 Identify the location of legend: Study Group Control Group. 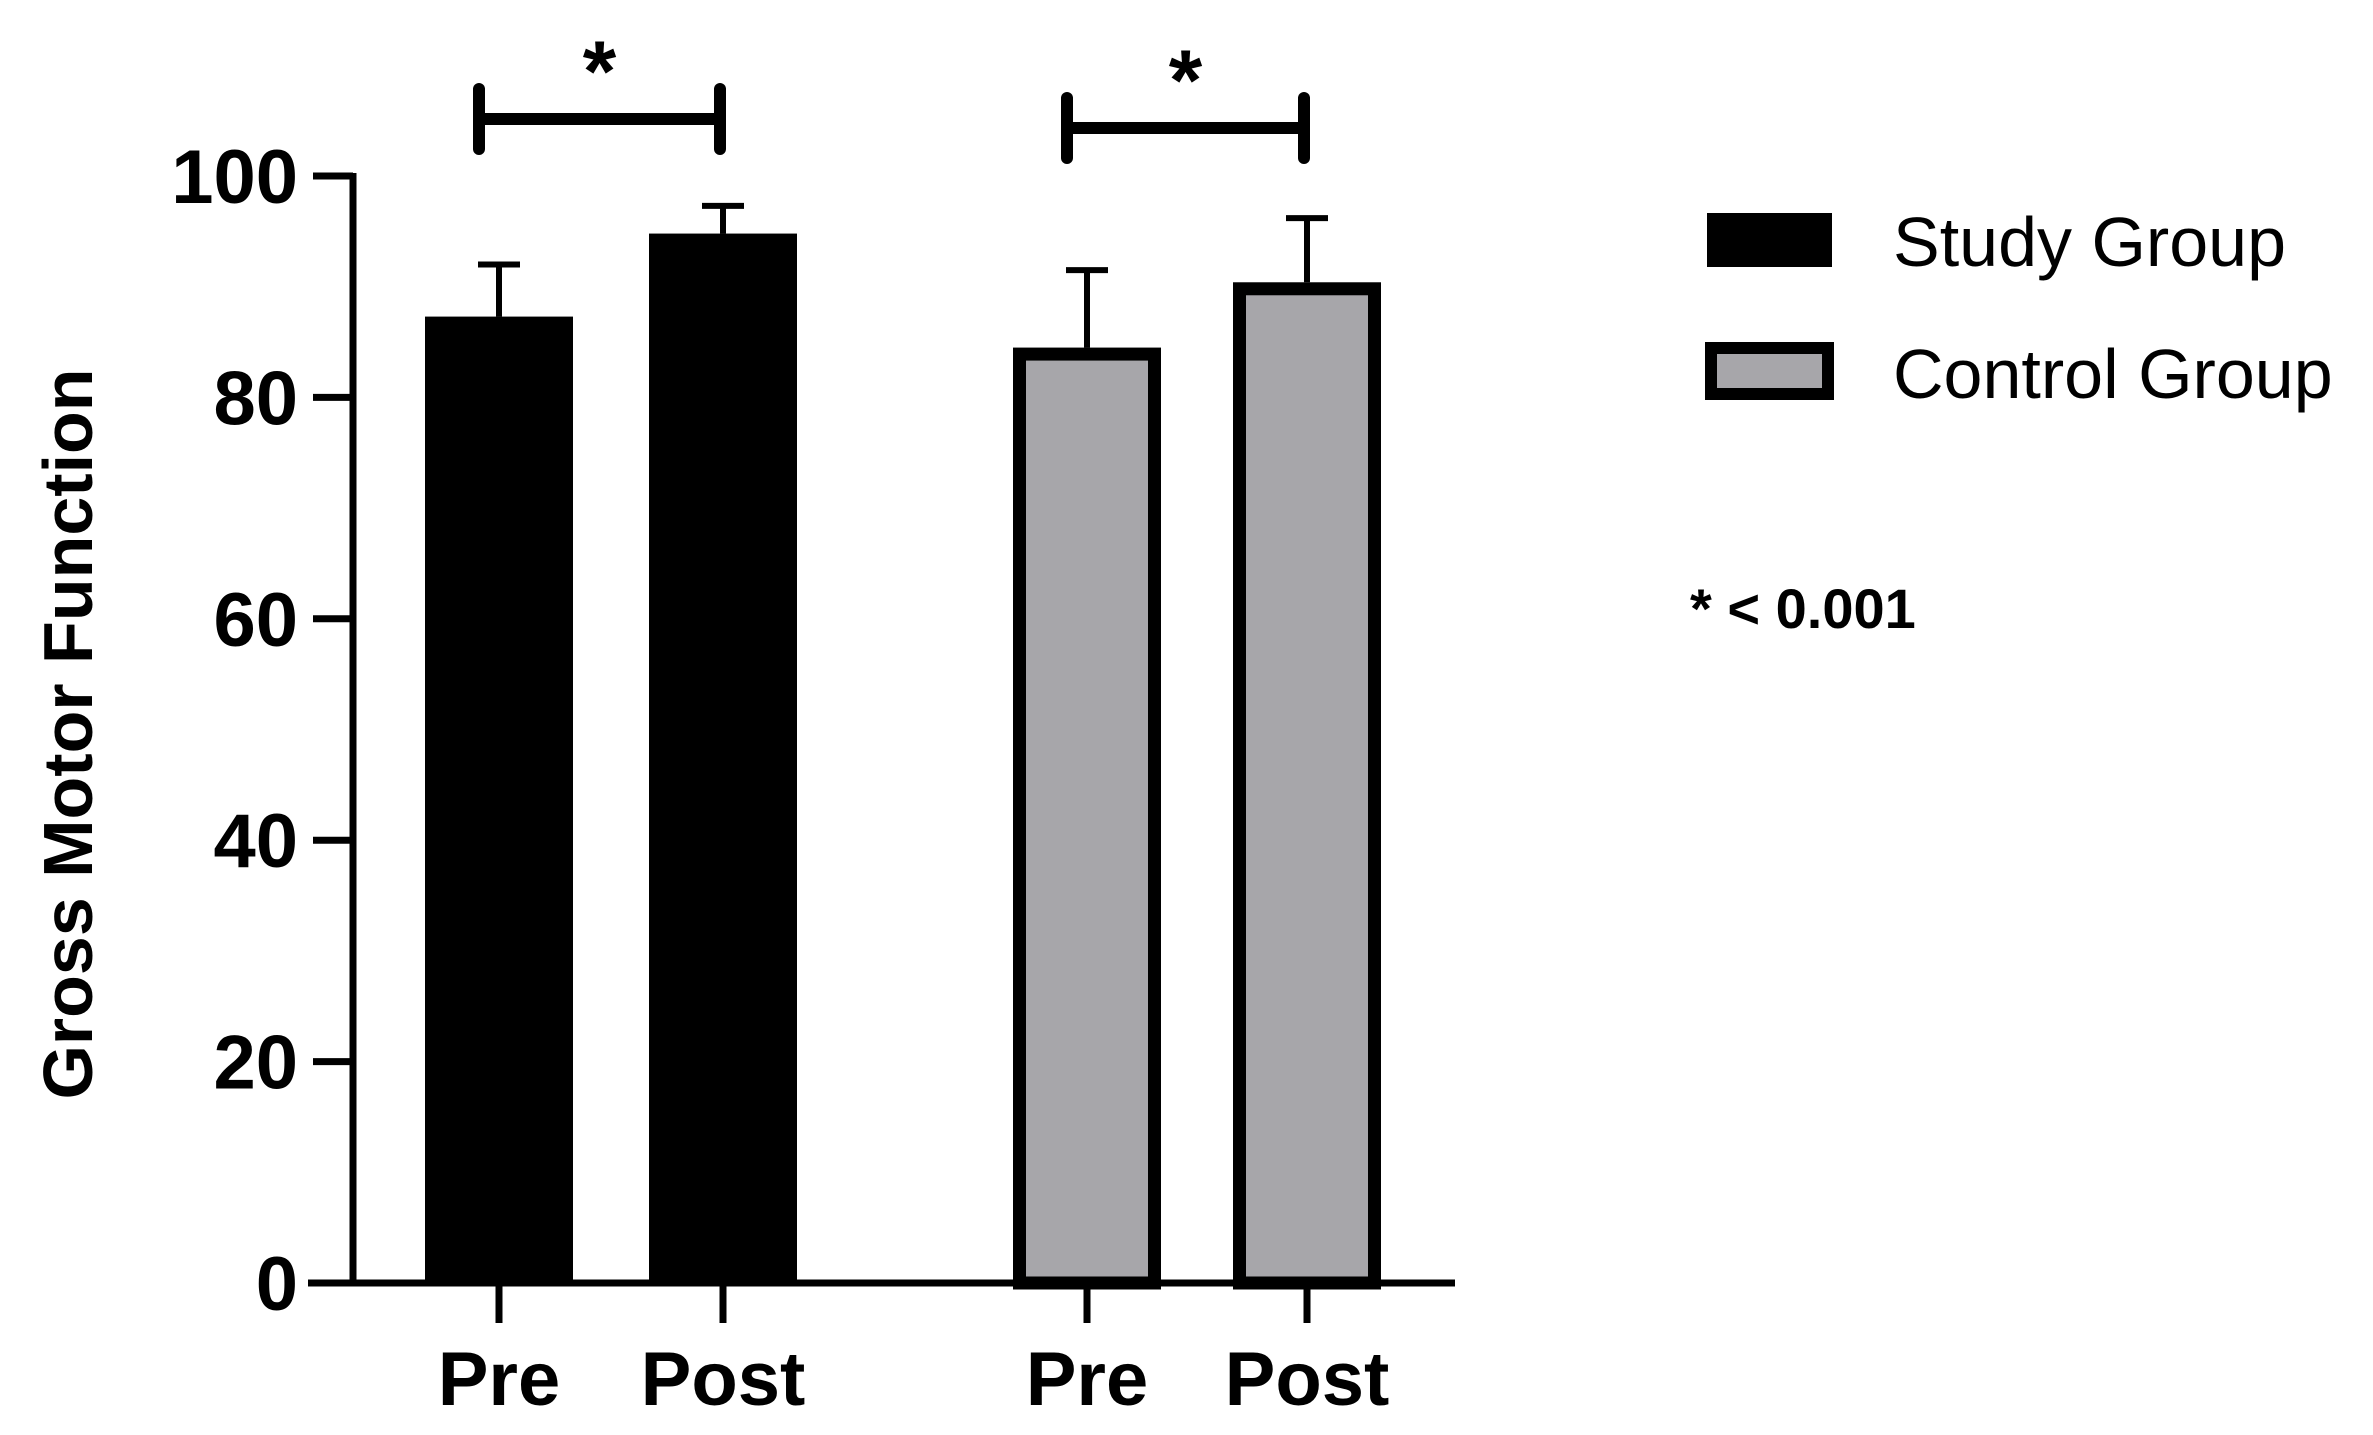
(2019, 308).